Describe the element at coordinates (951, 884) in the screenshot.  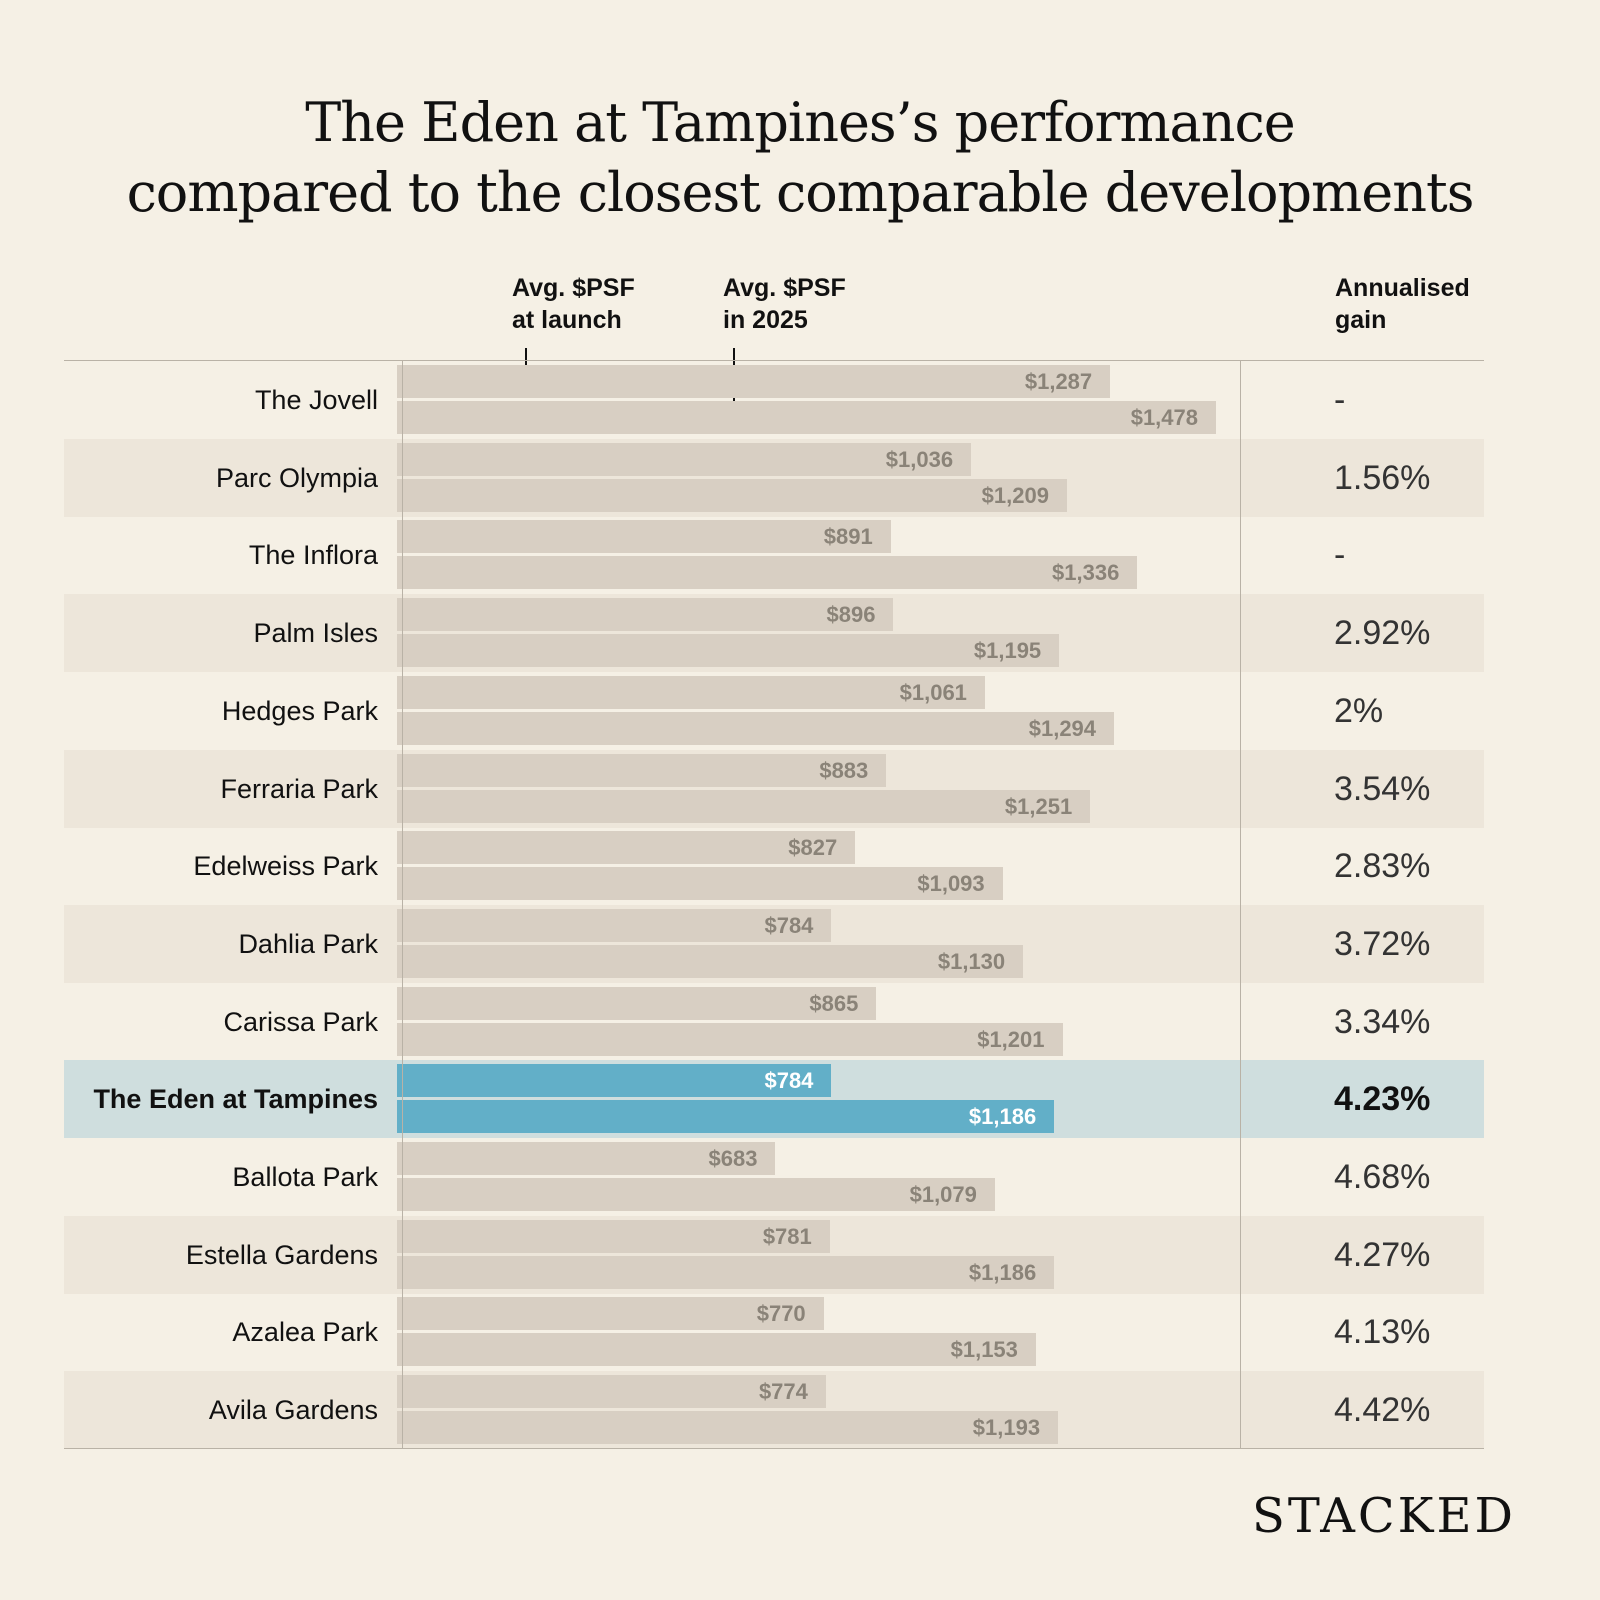
I see `bar-value-label: $1,093` at that location.